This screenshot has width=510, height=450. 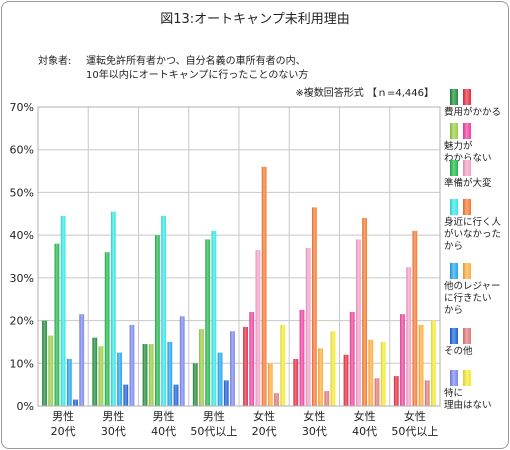 I want to click on legend-label: がいなかった, so click(x=472, y=234).